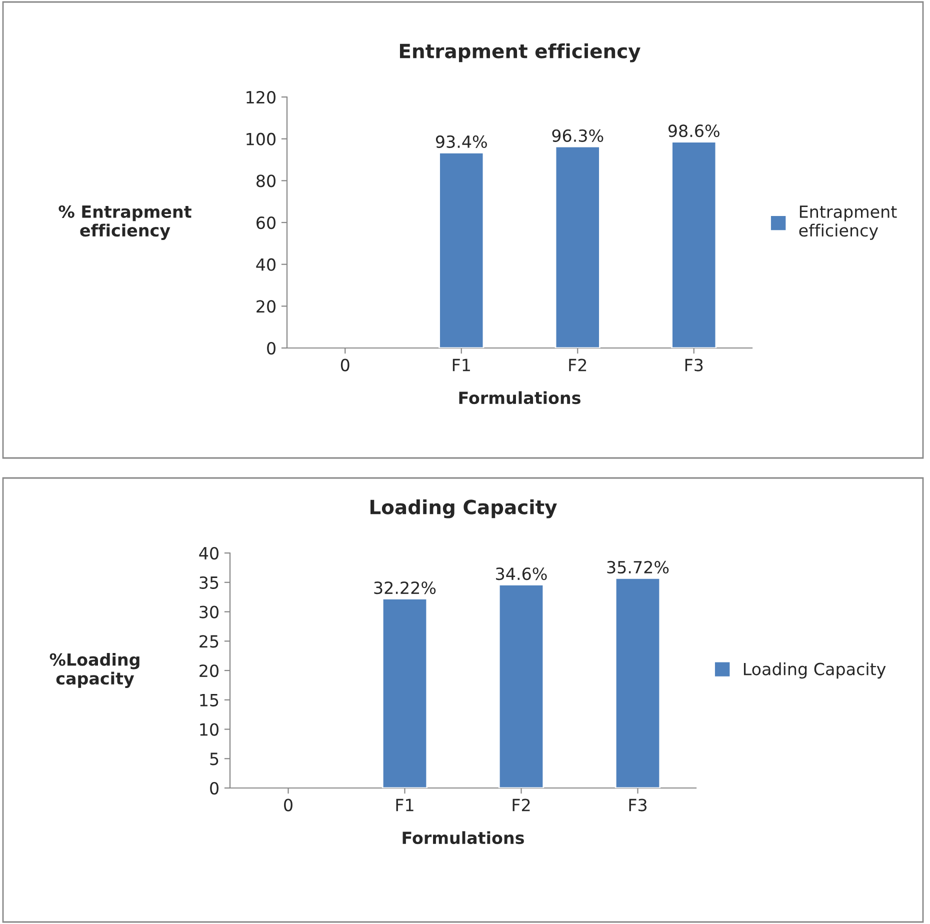 The image size is (930, 924). Describe the element at coordinates (214, 759) in the screenshot. I see `y-tick-label: 5` at that location.